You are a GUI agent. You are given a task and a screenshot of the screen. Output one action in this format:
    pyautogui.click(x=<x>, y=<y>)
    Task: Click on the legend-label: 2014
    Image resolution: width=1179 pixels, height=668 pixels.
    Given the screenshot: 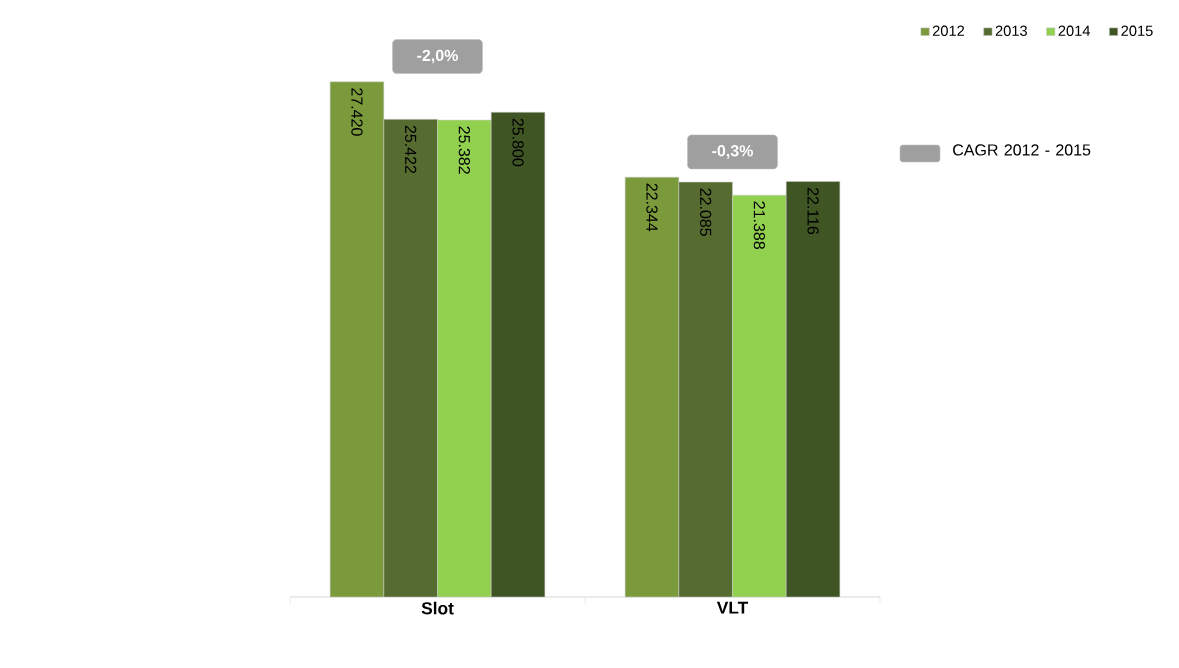 What is the action you would take?
    pyautogui.click(x=1074, y=30)
    